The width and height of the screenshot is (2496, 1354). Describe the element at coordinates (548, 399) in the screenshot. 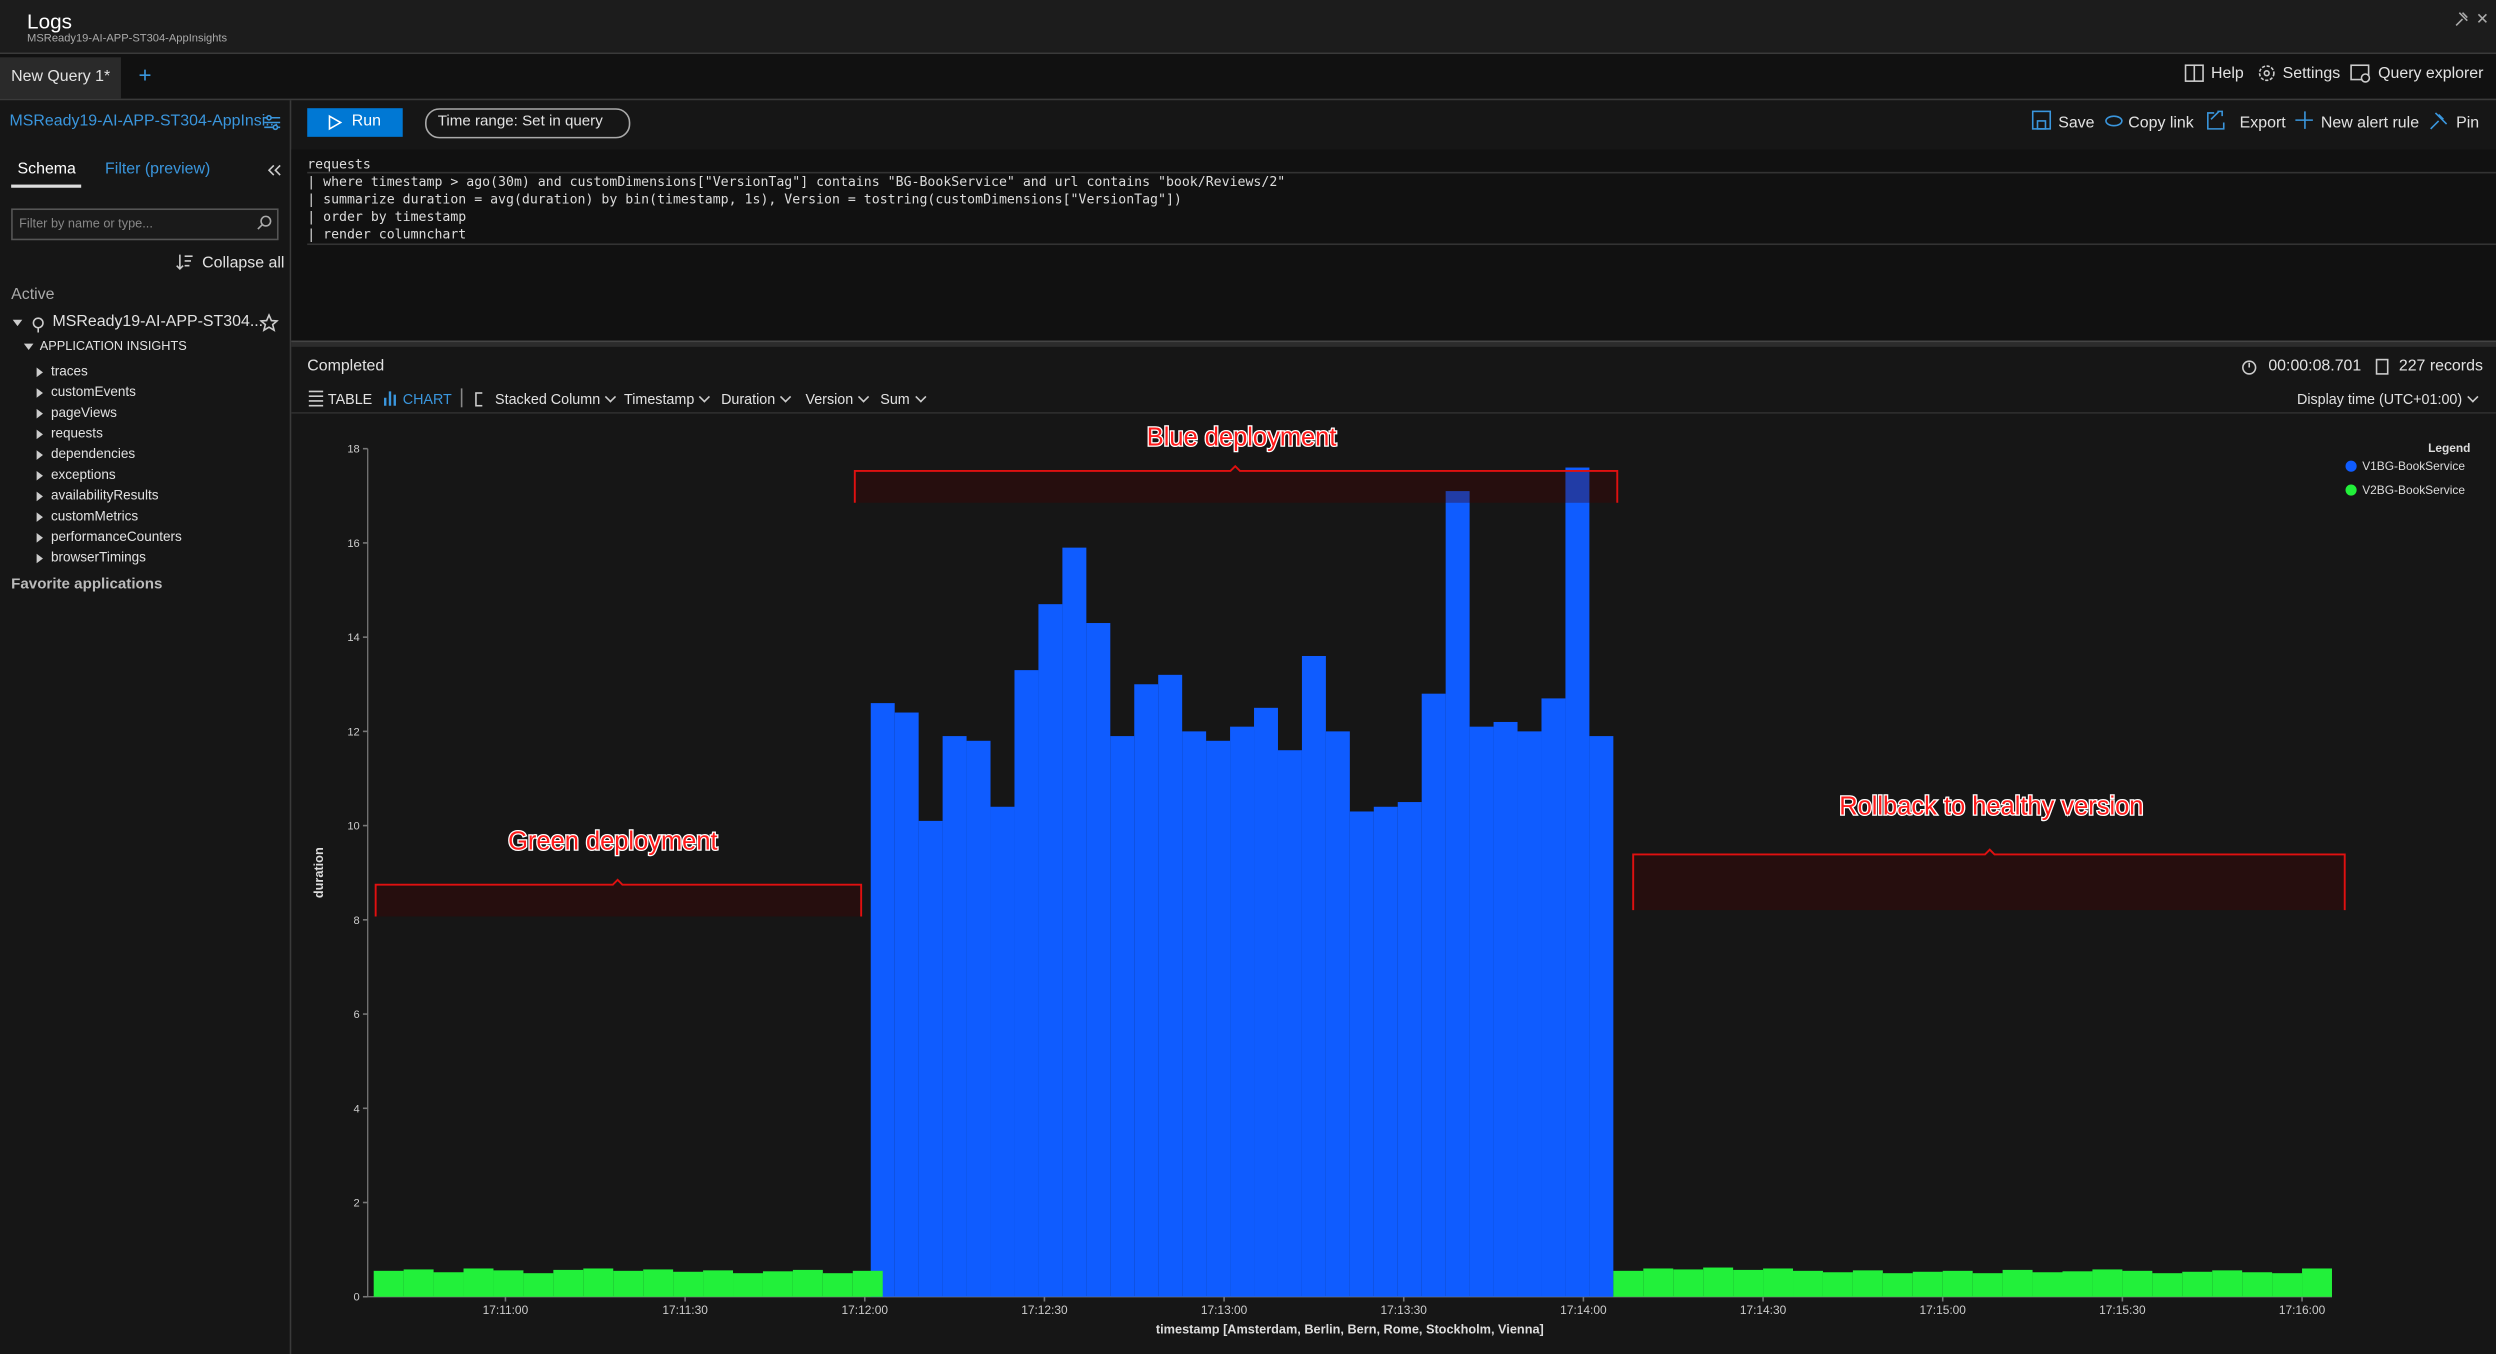

I see `option-label: Stacked Column` at that location.